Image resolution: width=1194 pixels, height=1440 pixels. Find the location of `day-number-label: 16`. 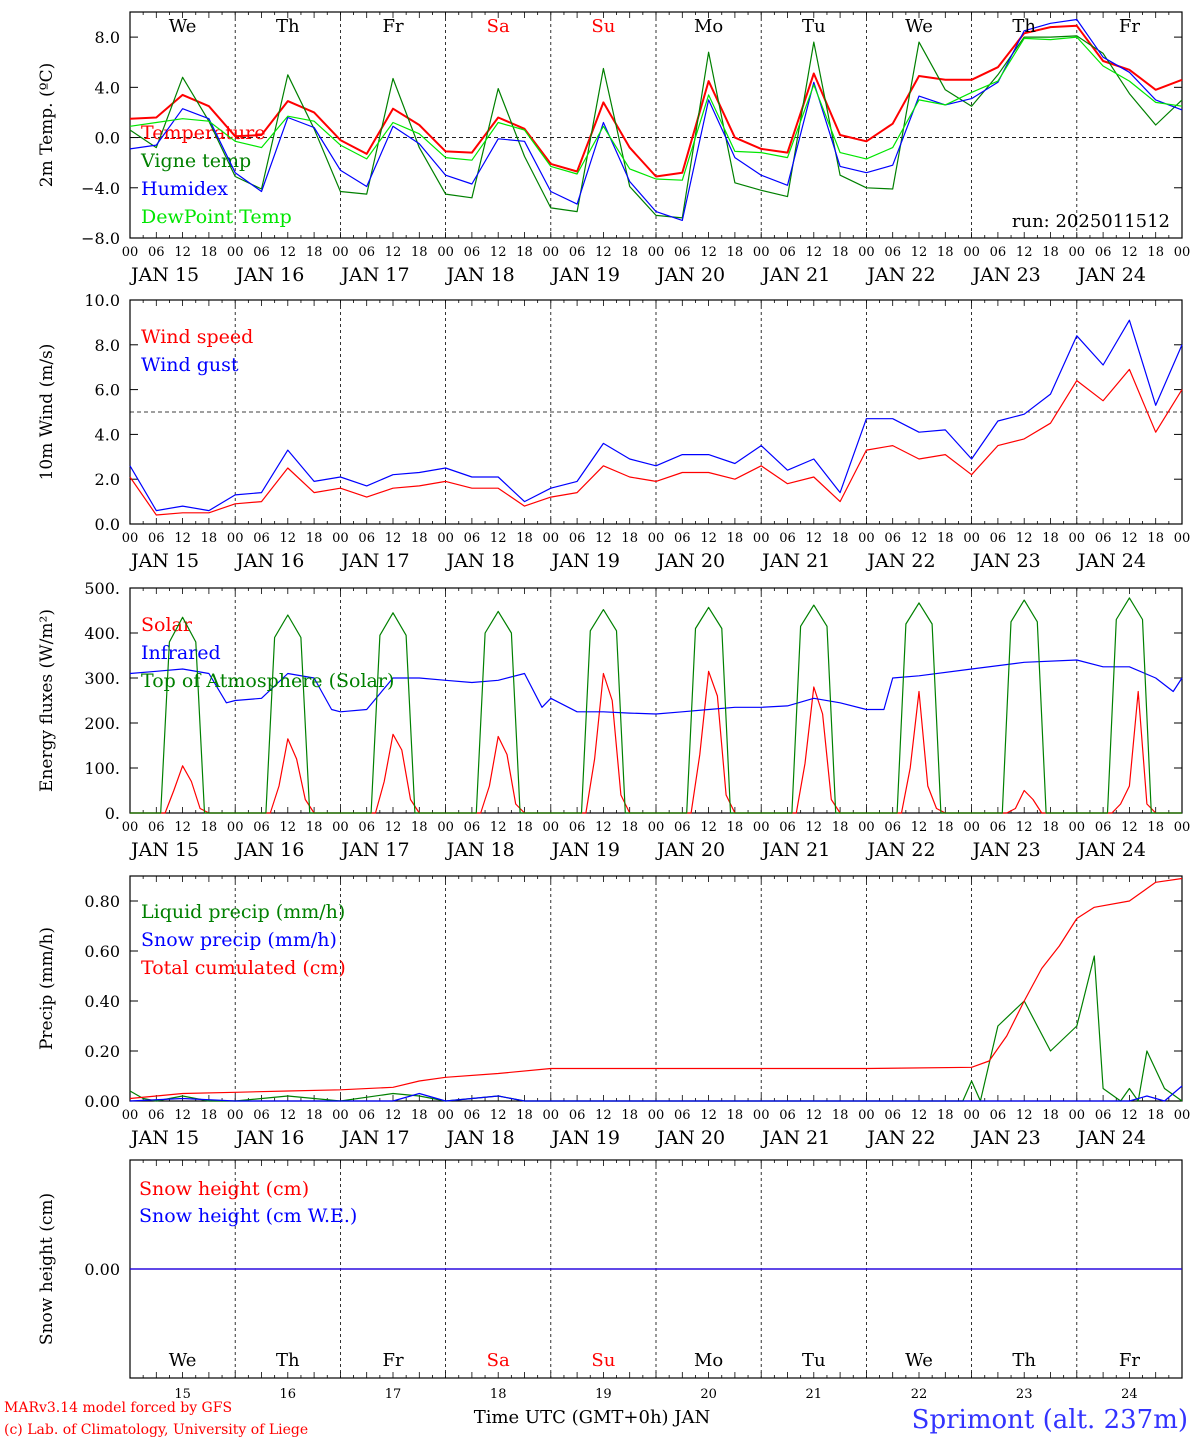

day-number-label: 16 is located at coordinates (288, 1394).